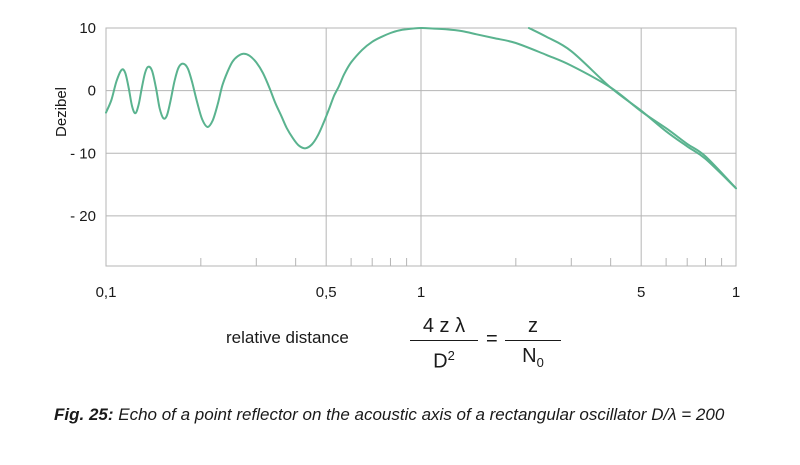  Describe the element at coordinates (440, 361) in the screenshot. I see `denominator-base: D` at that location.